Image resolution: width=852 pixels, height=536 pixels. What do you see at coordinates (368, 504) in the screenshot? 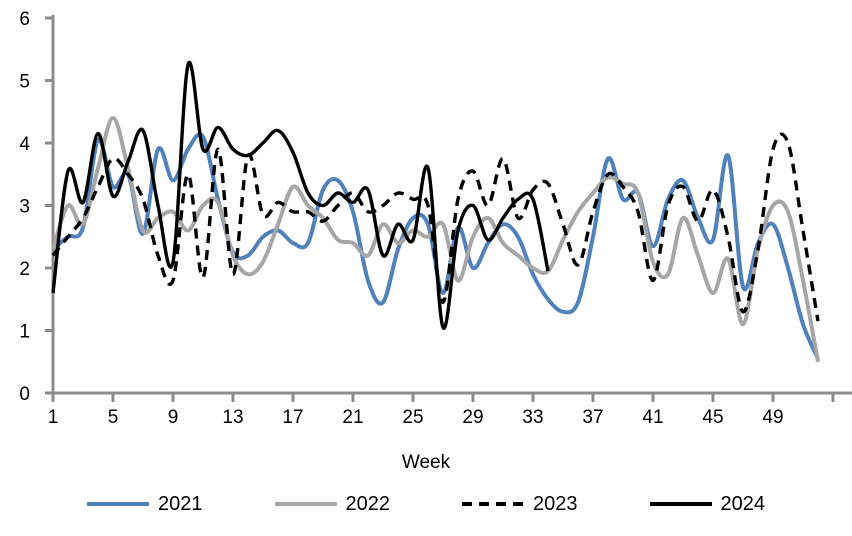
I see `legend-label-2022: 2022` at bounding box center [368, 504].